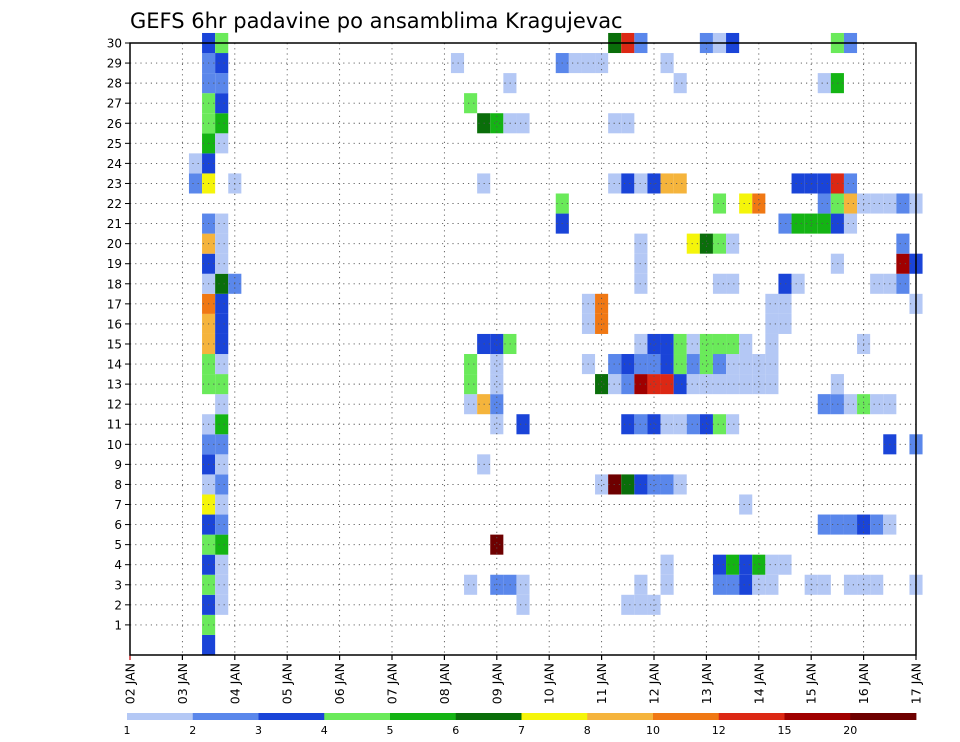 Image resolution: width=960 pixels, height=742 pixels. I want to click on y-tick-label: 23, so click(114, 184).